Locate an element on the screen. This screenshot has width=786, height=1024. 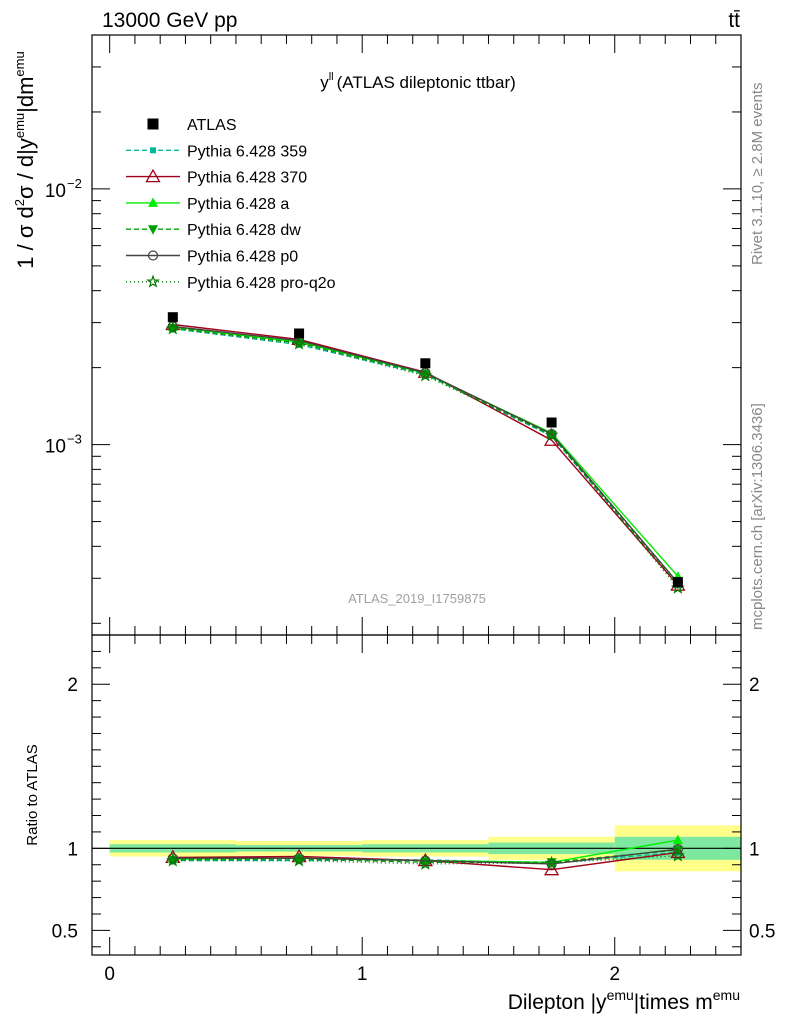
ratio-x-tick-label: 2 is located at coordinates (614, 974).